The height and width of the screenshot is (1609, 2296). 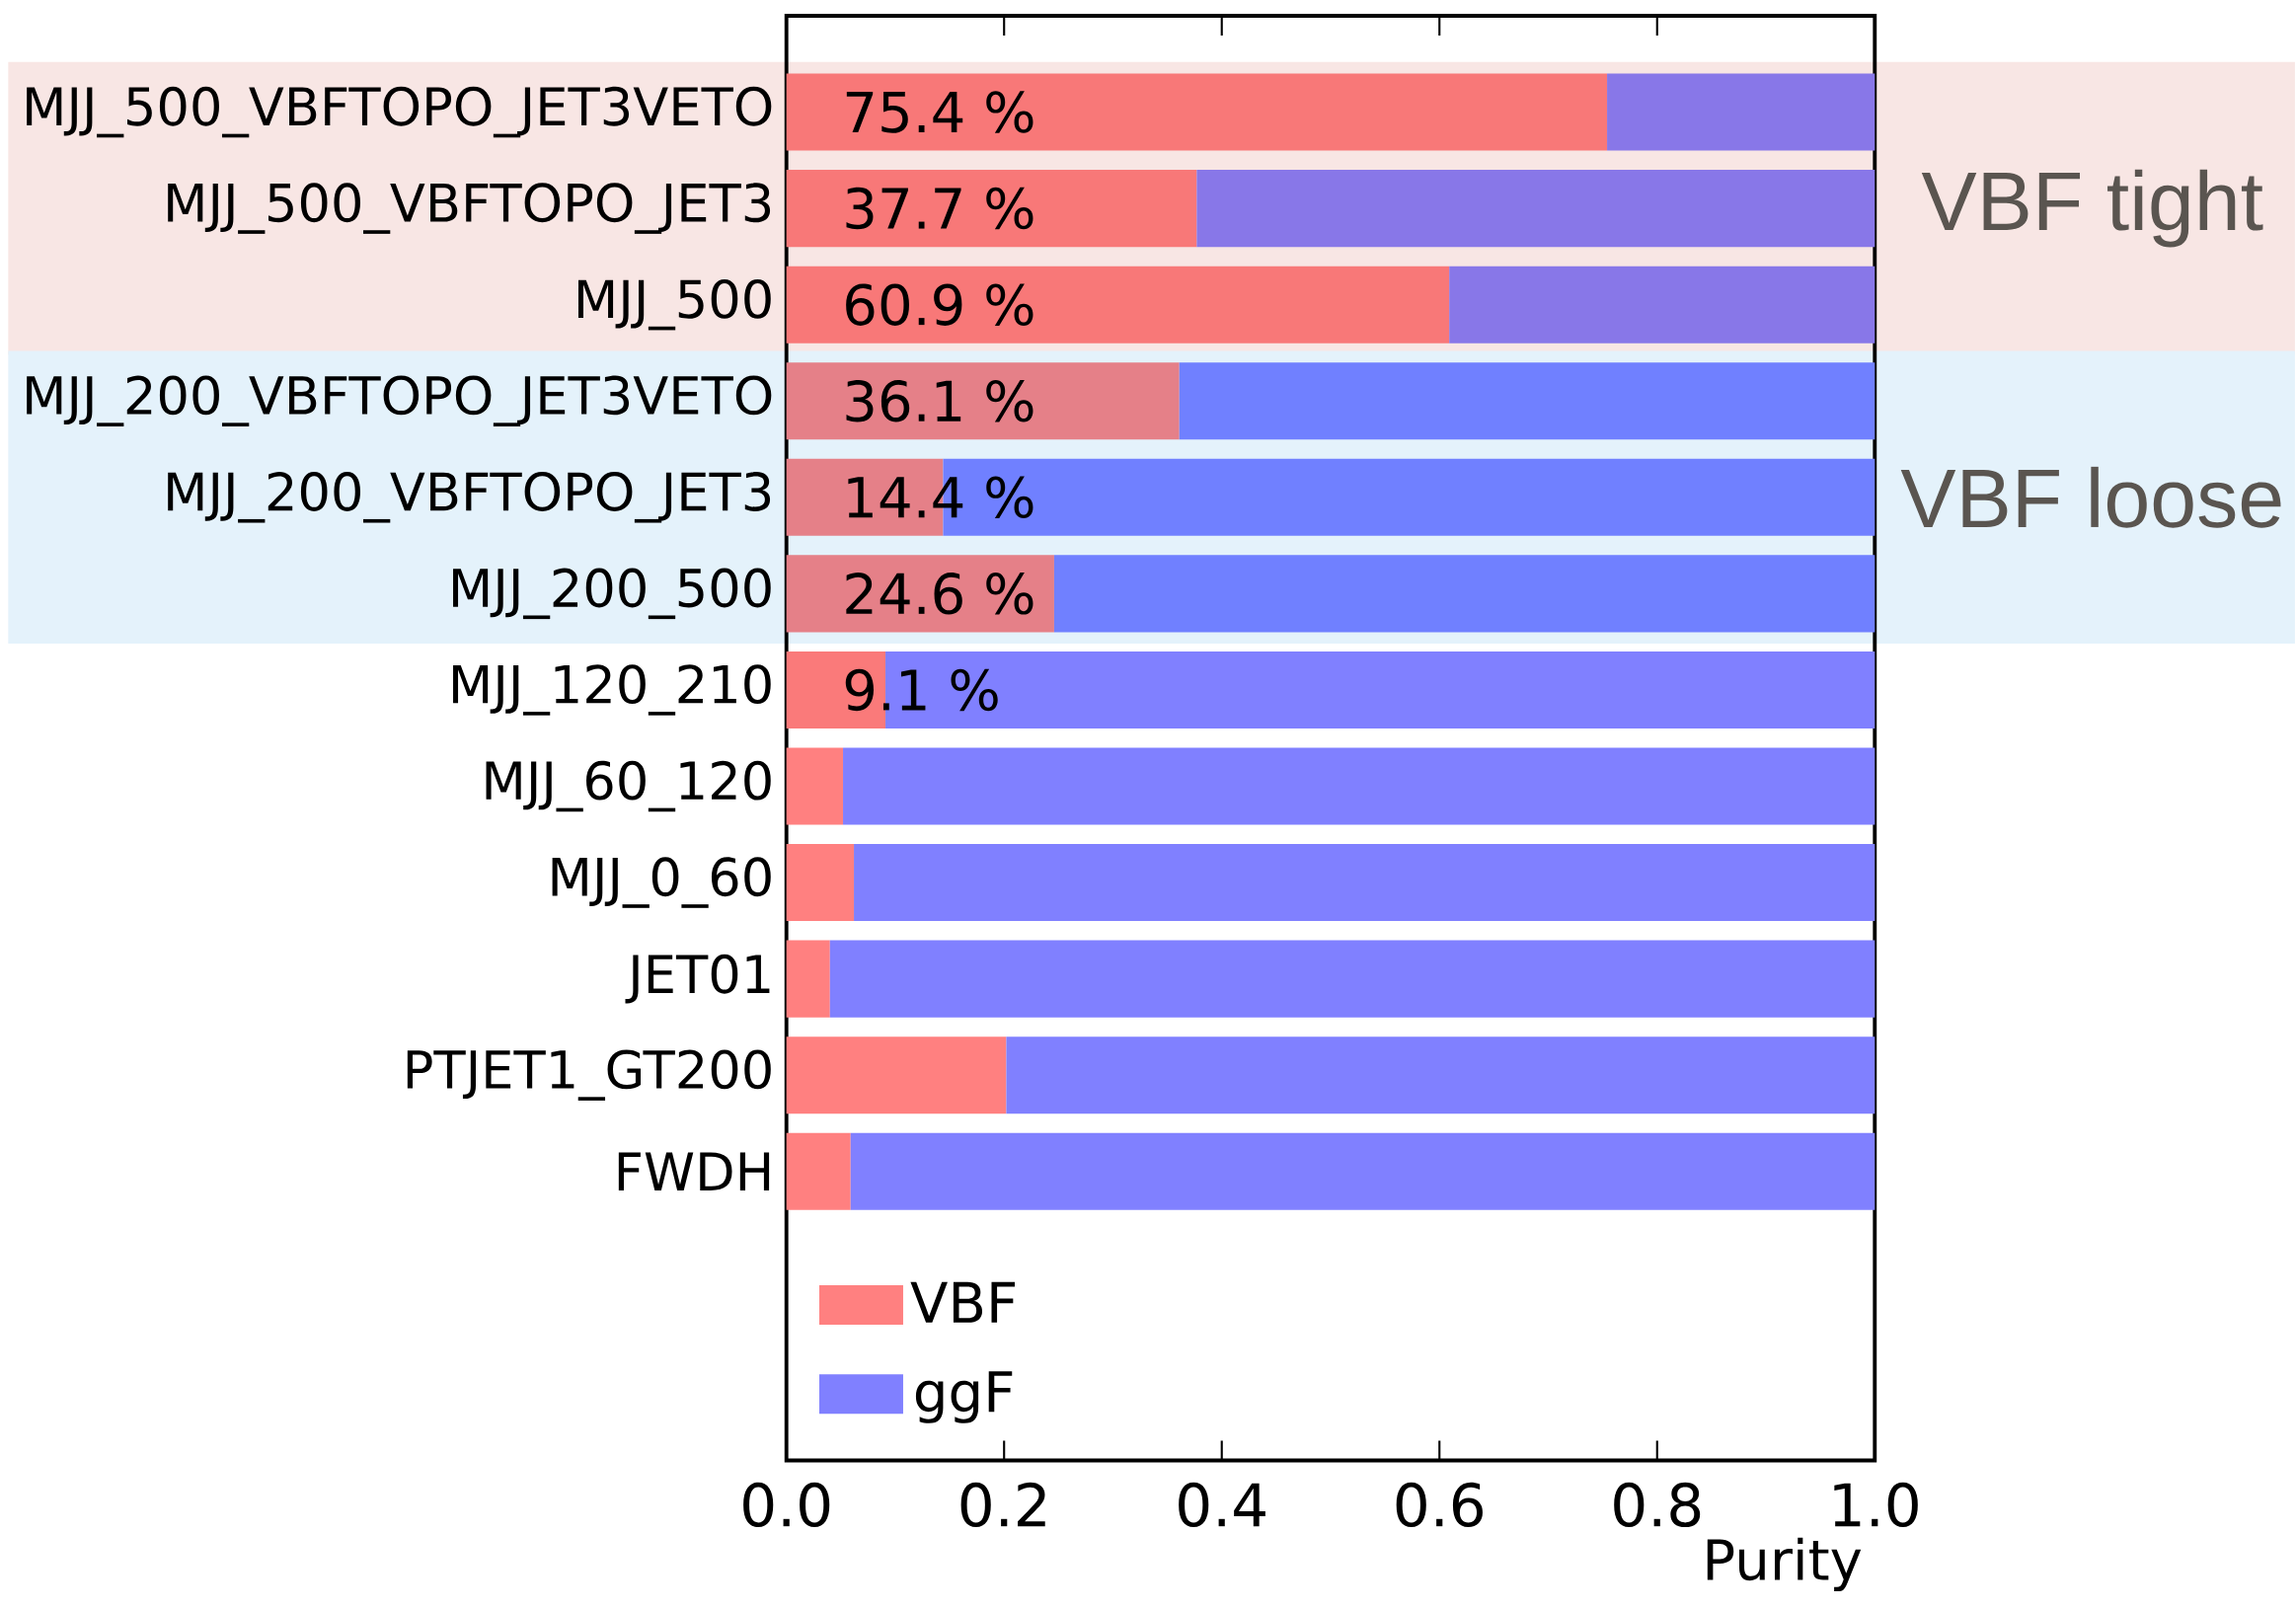 What do you see at coordinates (612, 689) in the screenshot?
I see `y-tick-label: MJJ_120_210` at bounding box center [612, 689].